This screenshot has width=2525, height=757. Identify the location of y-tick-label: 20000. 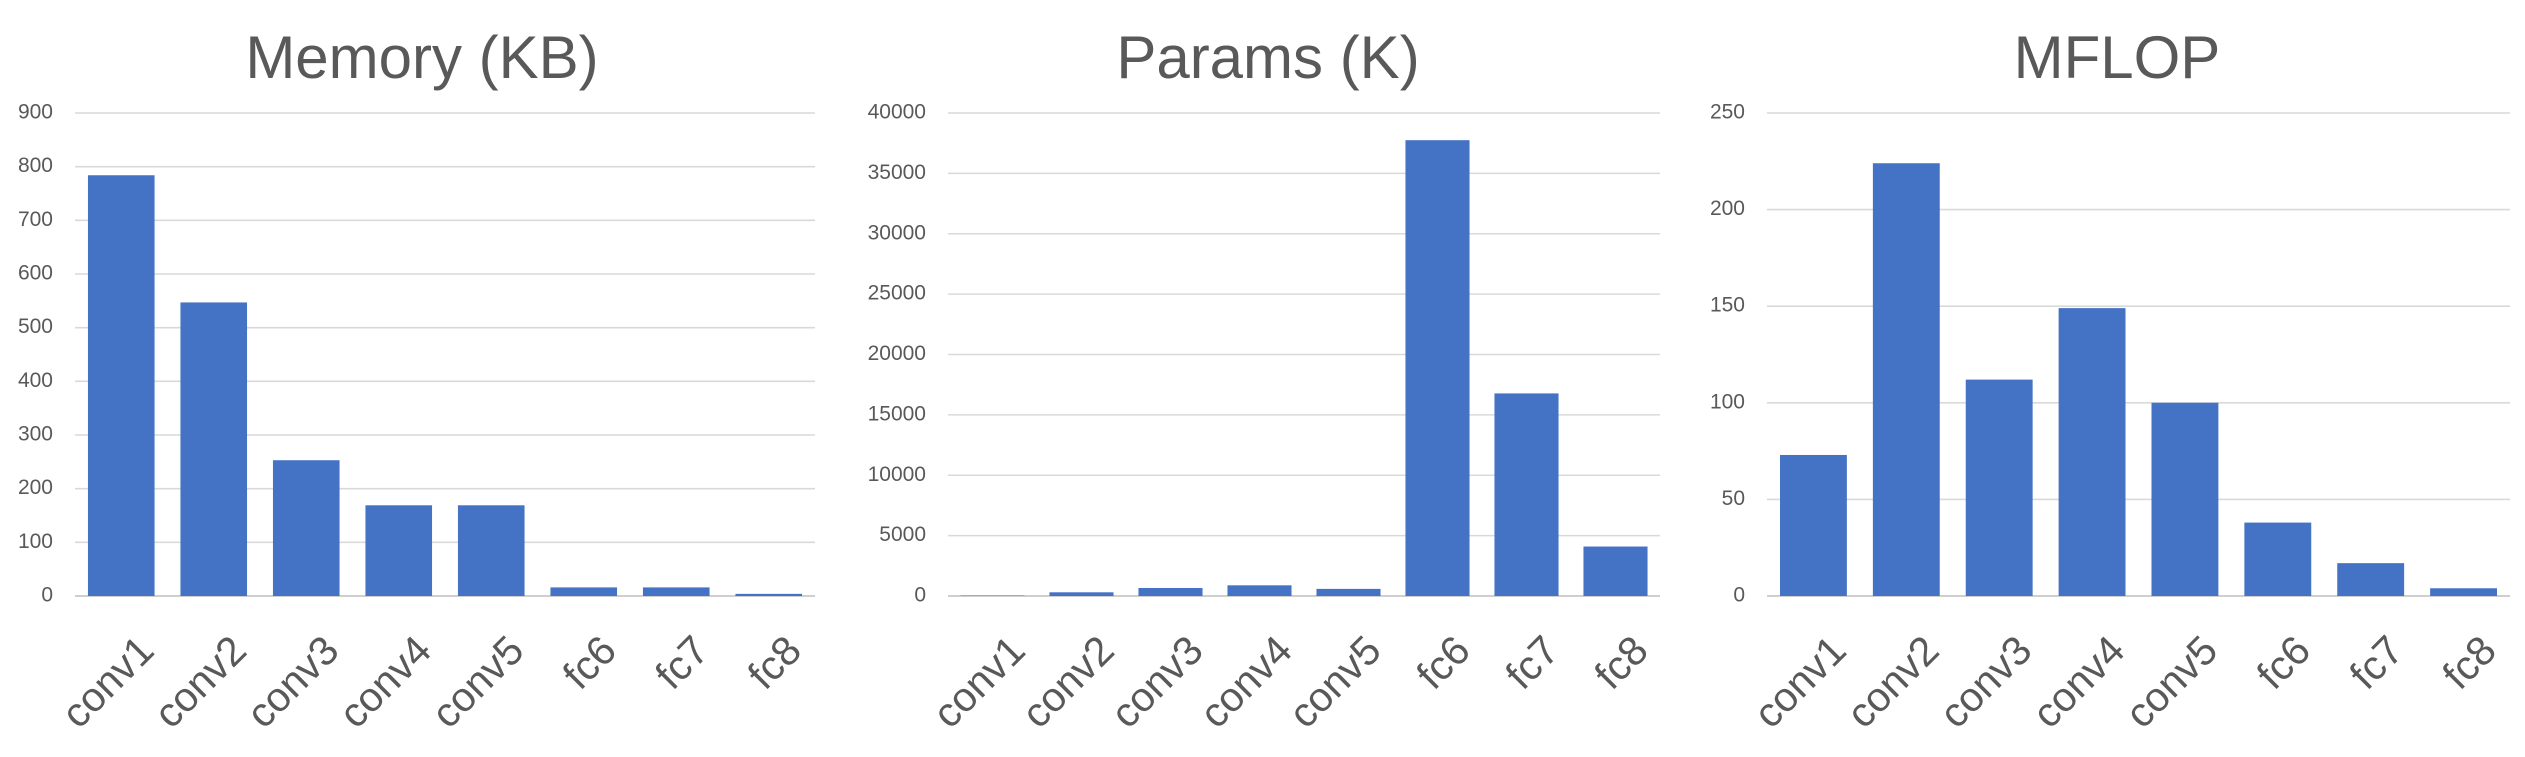
(897, 353).